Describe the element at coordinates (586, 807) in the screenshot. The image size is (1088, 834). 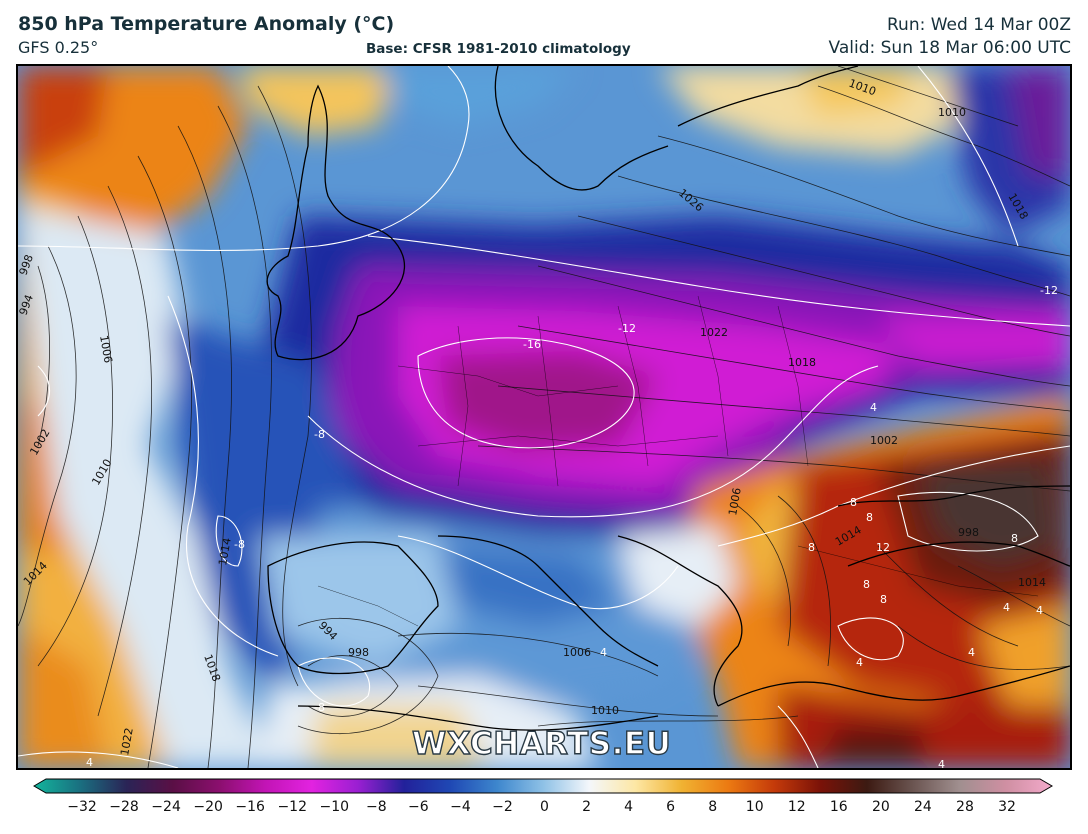
I see `colorbar-tick-label: 2` at that location.